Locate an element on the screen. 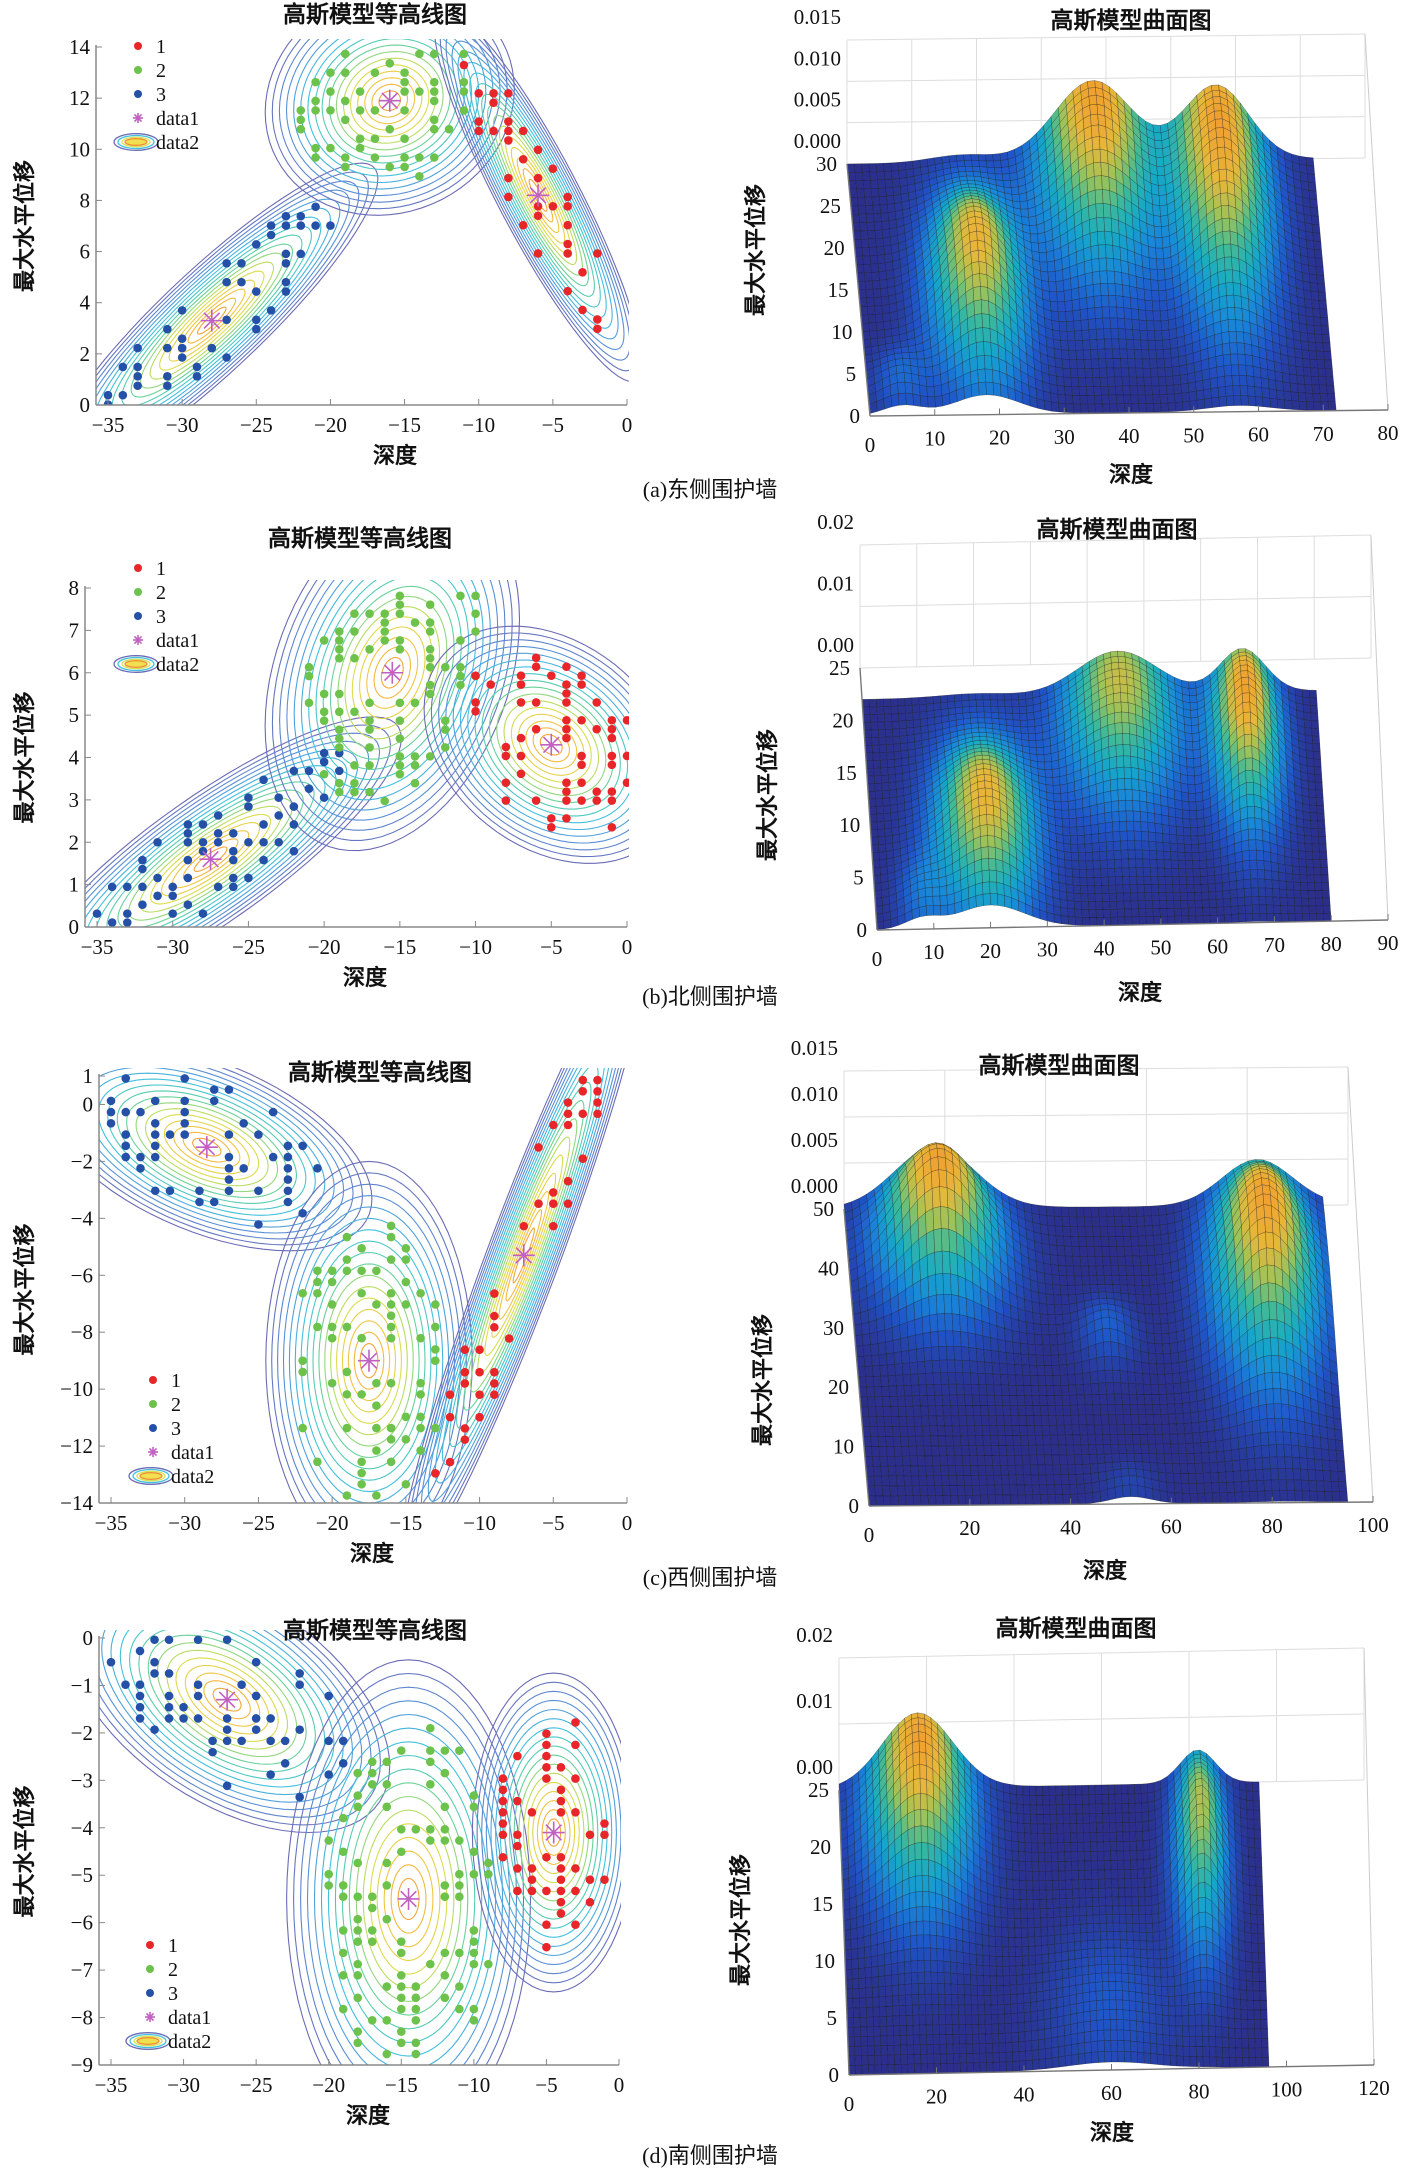  y-tick-label: 1 is located at coordinates (74, 885).